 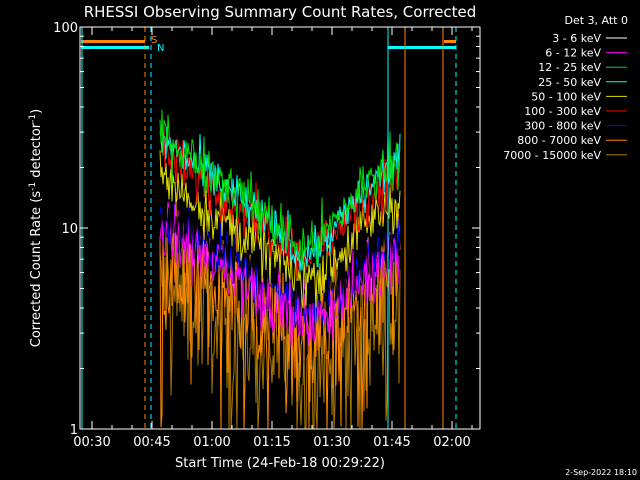 What do you see at coordinates (74, 430) in the screenshot?
I see `y-tick-label: 1` at bounding box center [74, 430].